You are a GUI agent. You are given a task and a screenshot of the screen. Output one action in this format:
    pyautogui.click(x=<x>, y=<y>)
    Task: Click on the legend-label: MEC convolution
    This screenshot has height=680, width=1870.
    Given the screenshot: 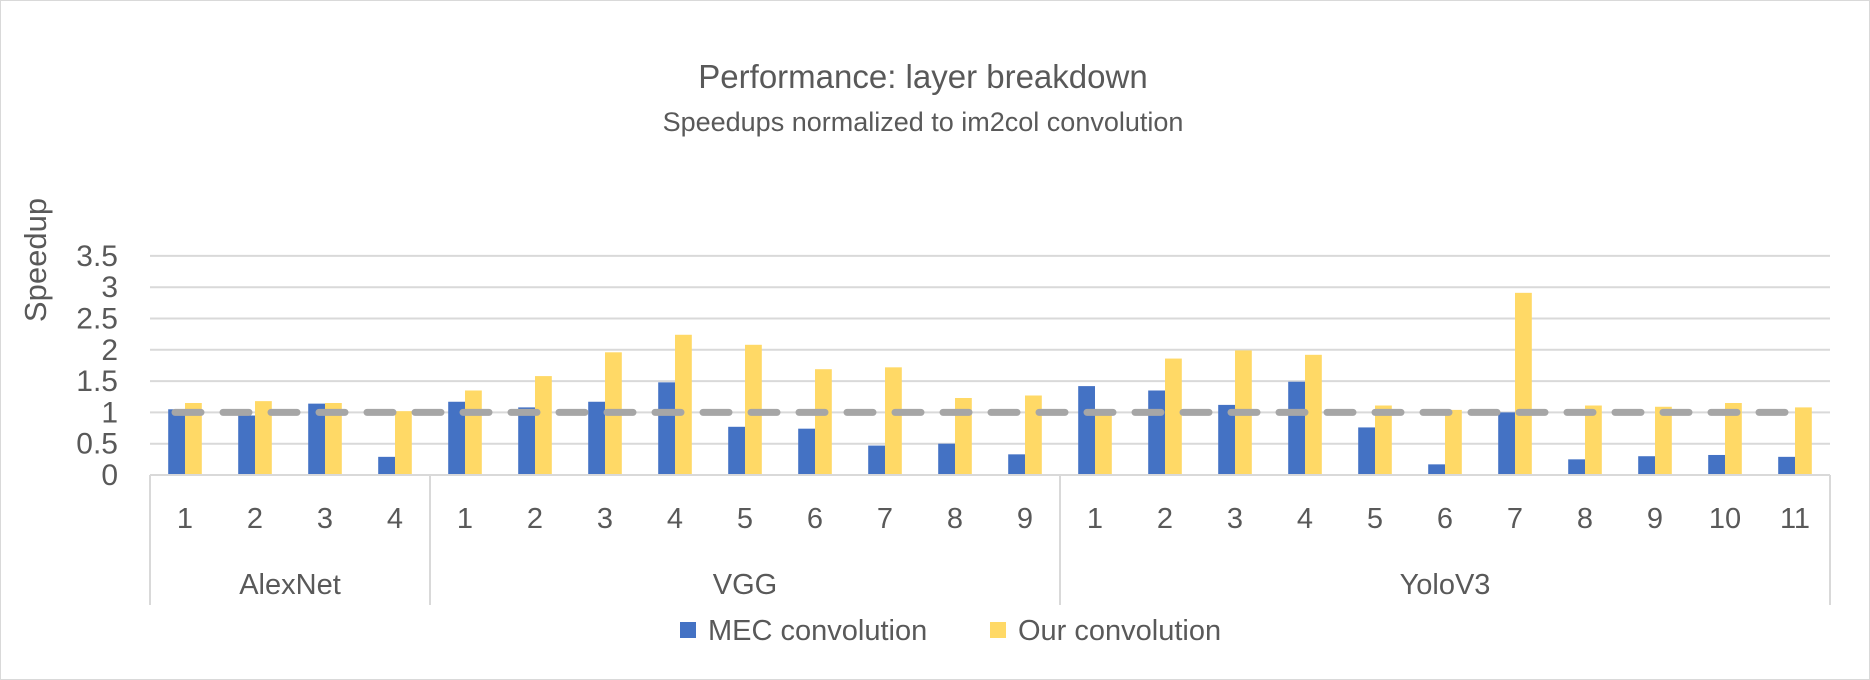 What is the action you would take?
    pyautogui.click(x=817, y=631)
    